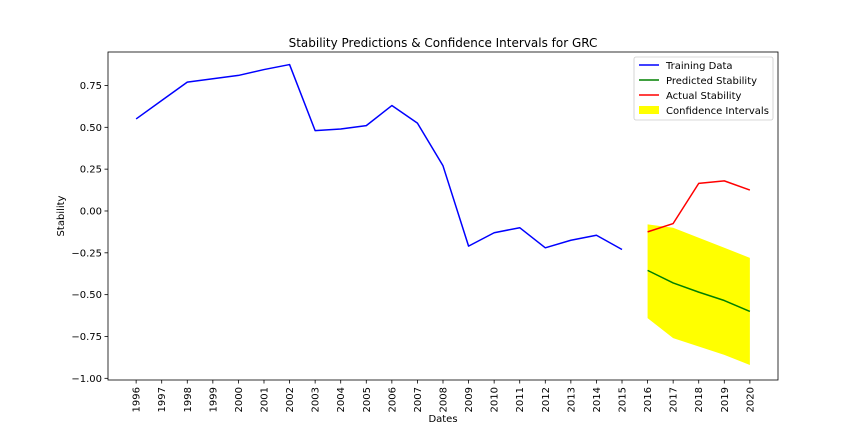 This screenshot has width=864, height=432. Describe the element at coordinates (290, 399) in the screenshot. I see `x-tick-label: 2002` at that location.